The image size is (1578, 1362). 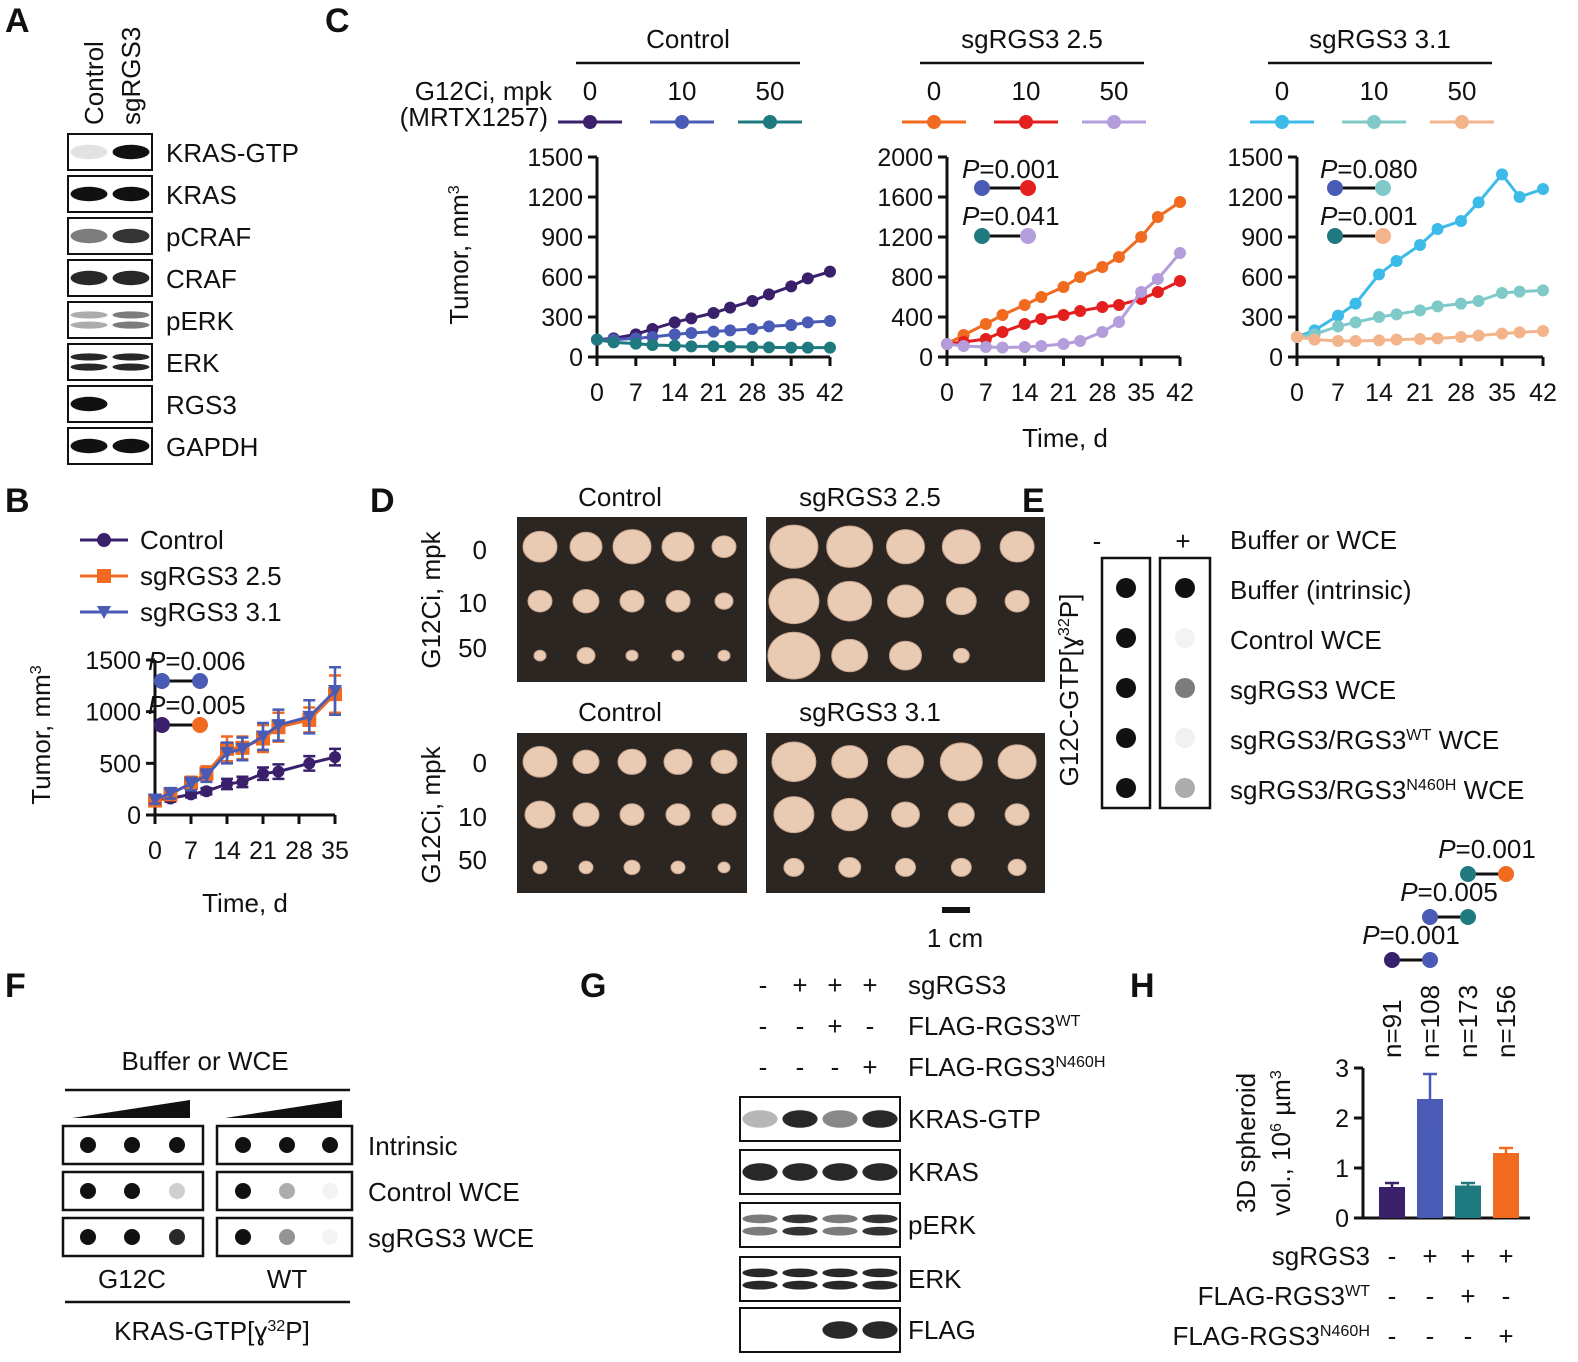 I want to click on text-part: =0.005, so click(x=205, y=705).